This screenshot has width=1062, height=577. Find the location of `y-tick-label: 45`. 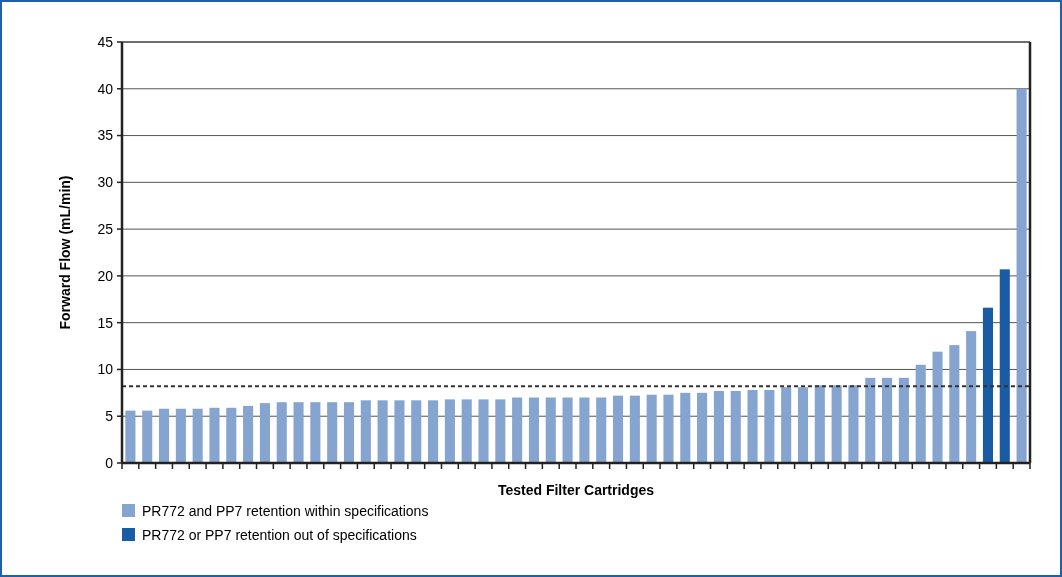

y-tick-label: 45 is located at coordinates (105, 41).